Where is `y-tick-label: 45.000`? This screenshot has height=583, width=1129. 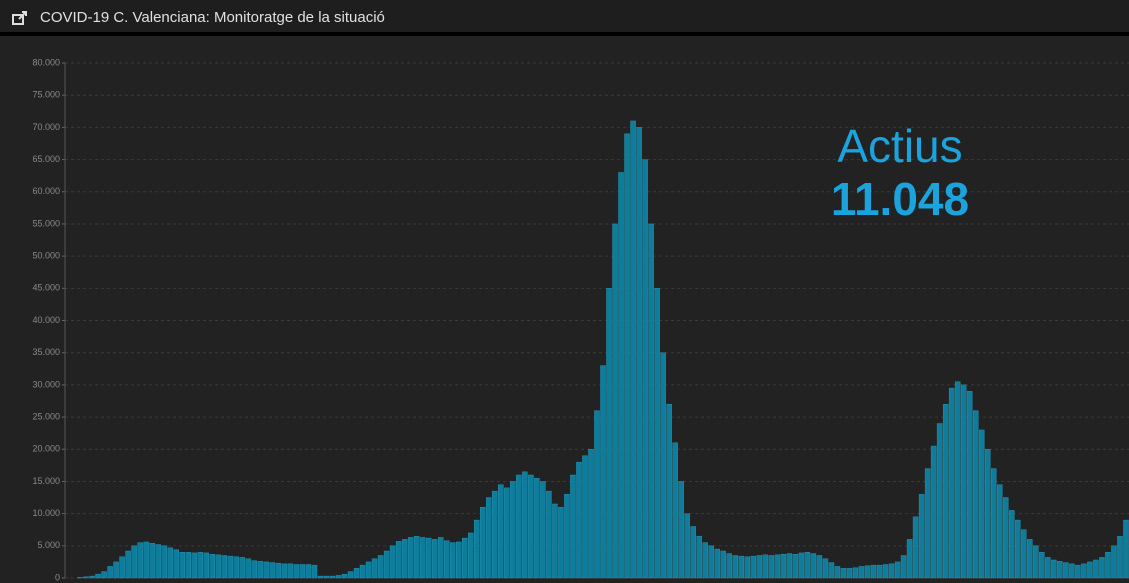 y-tick-label: 45.000 is located at coordinates (46, 288).